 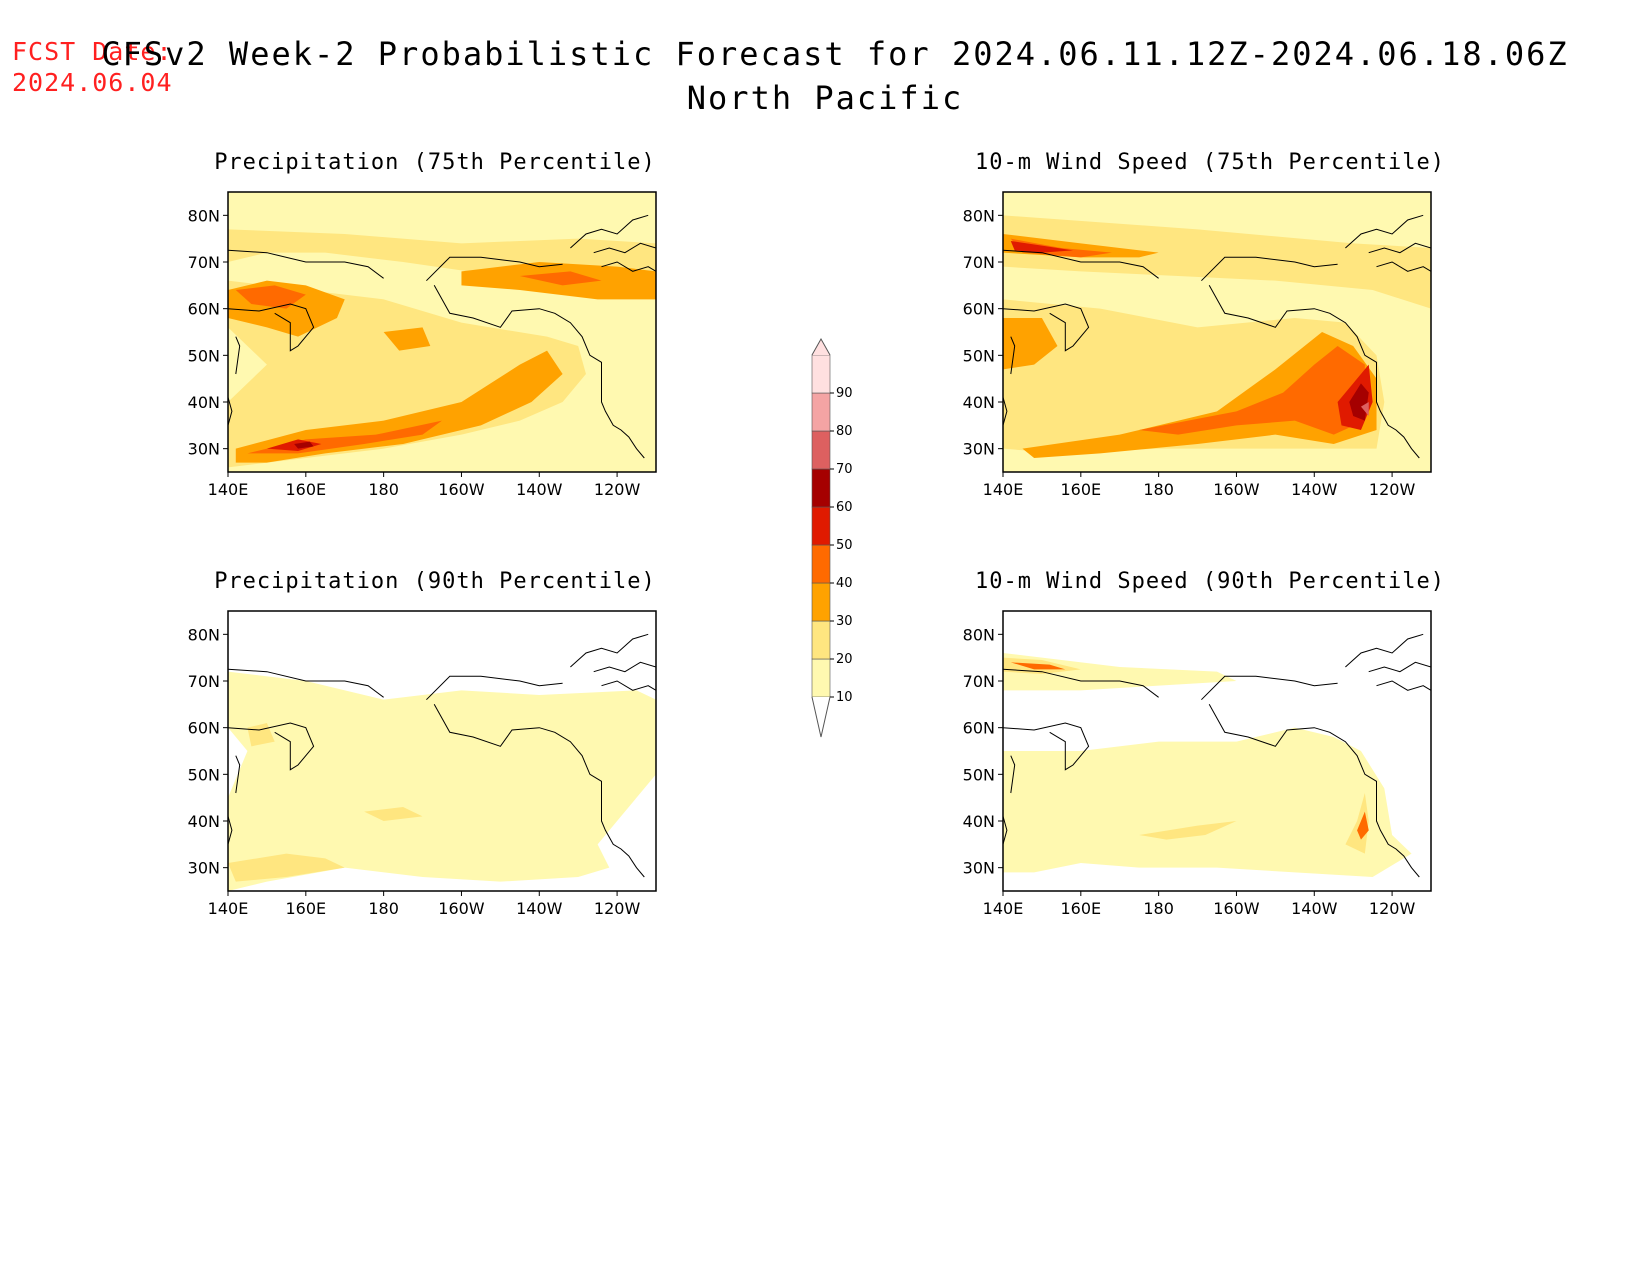 What do you see at coordinates (979, 262) in the screenshot?
I see `lat-tick-label: 70N` at bounding box center [979, 262].